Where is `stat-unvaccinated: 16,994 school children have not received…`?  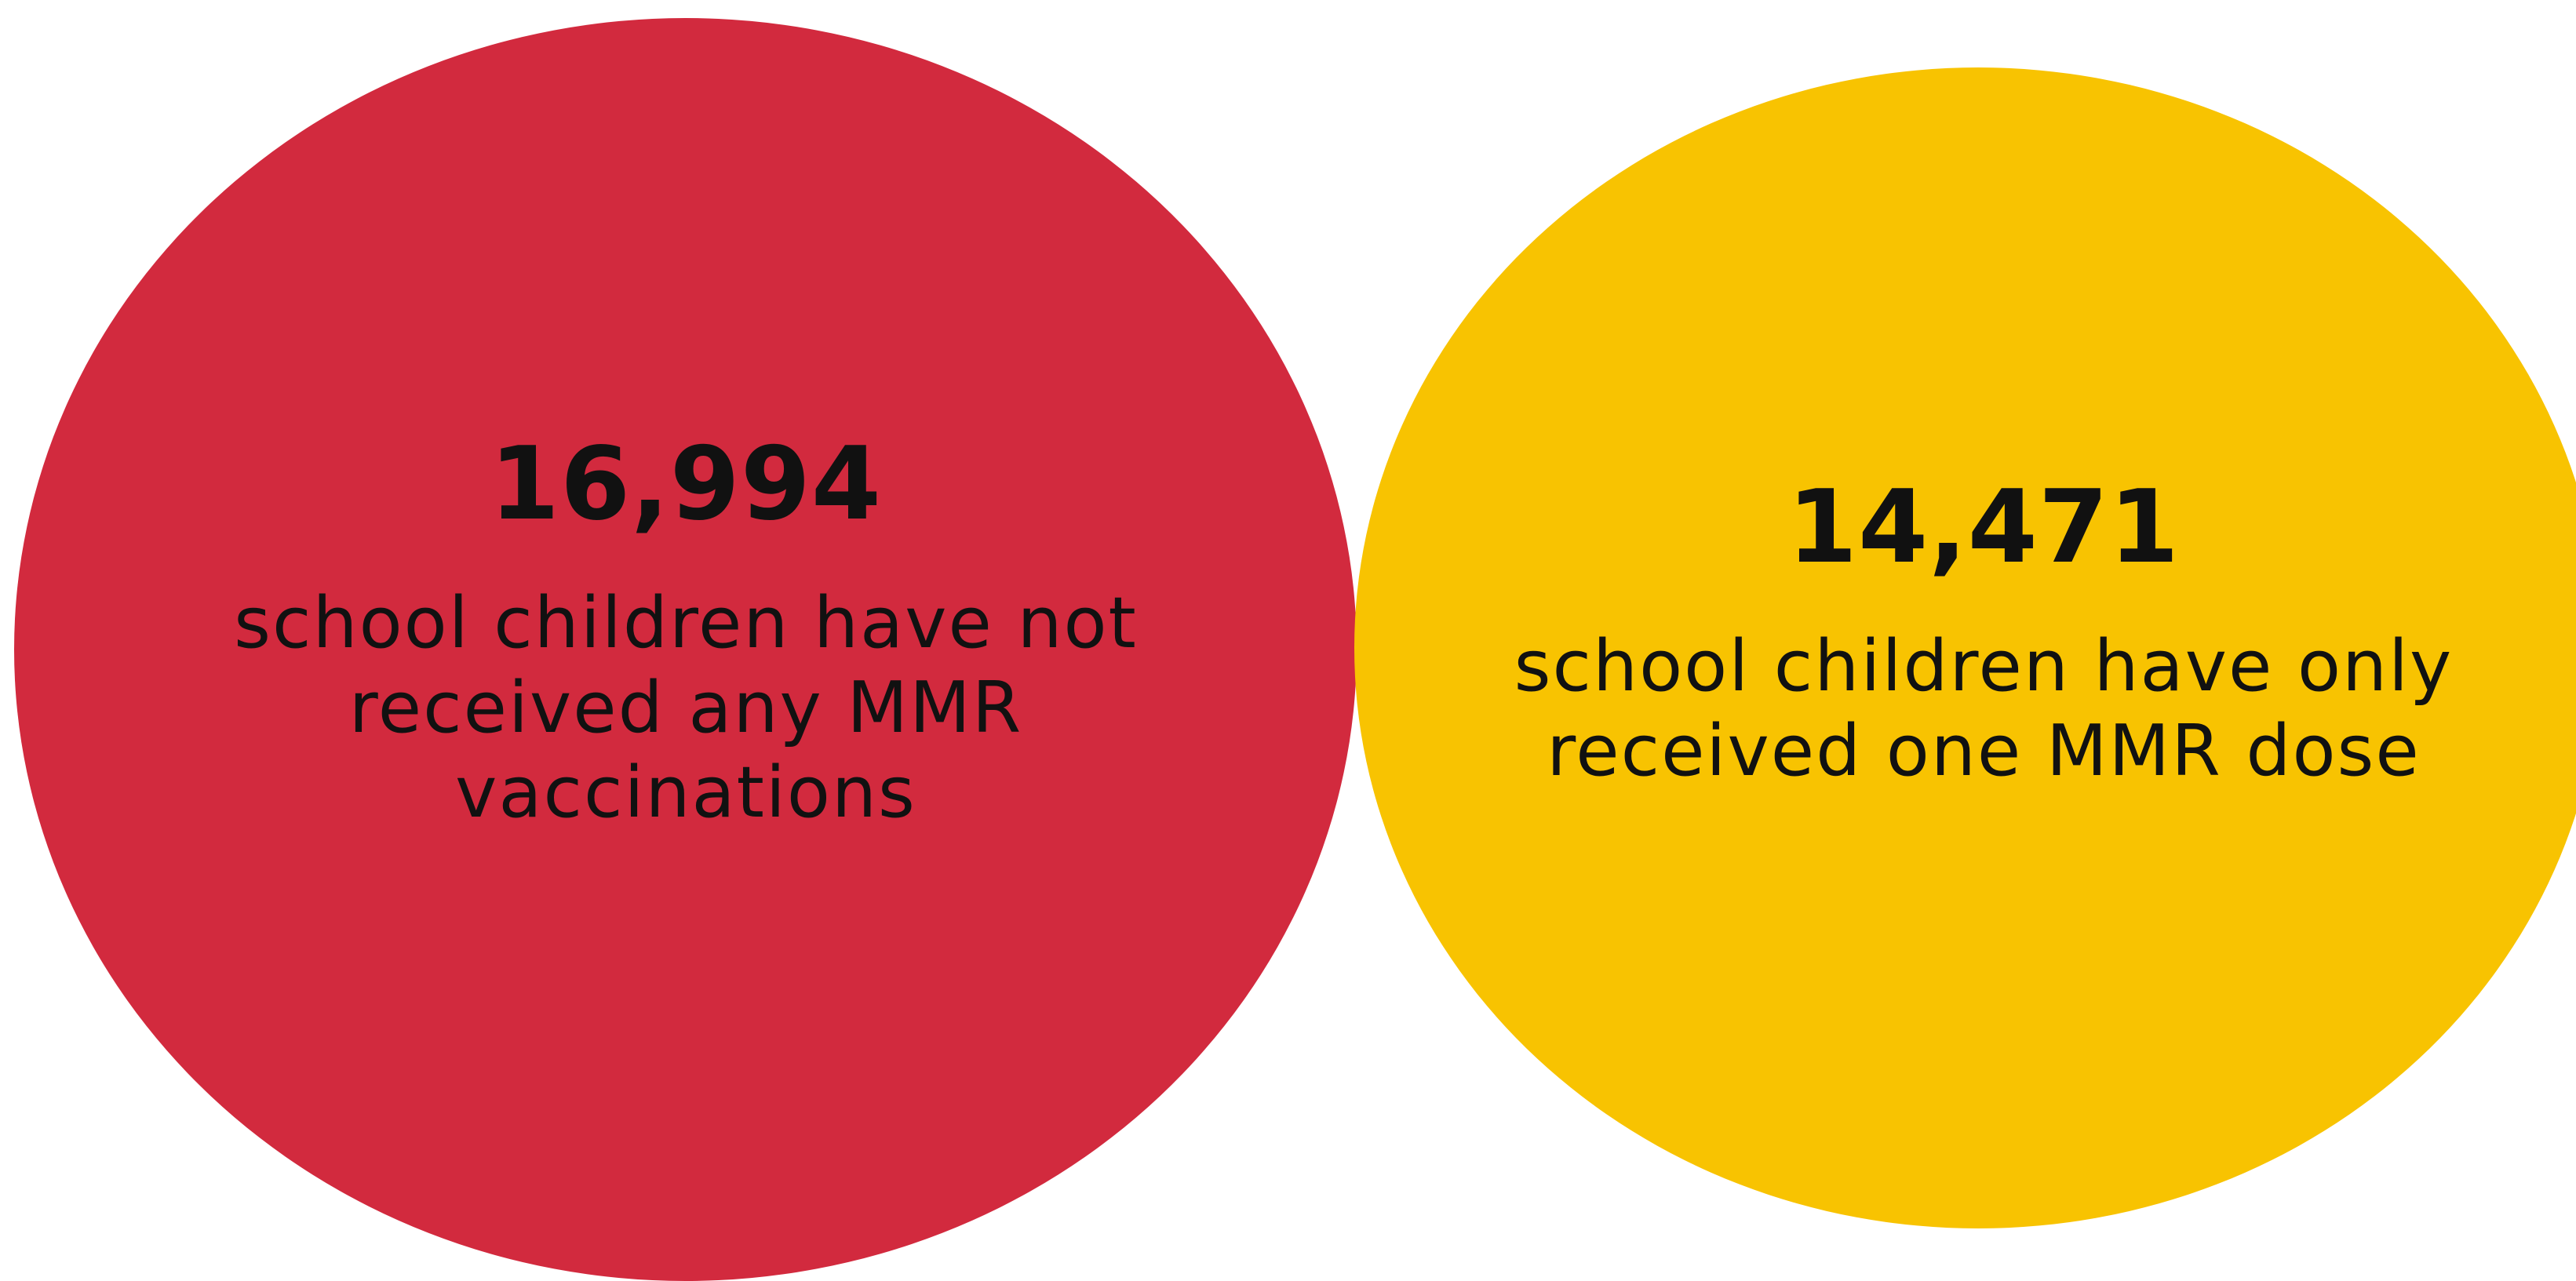 stat-unvaccinated: 16,994 school children have not received… is located at coordinates (686, 630).